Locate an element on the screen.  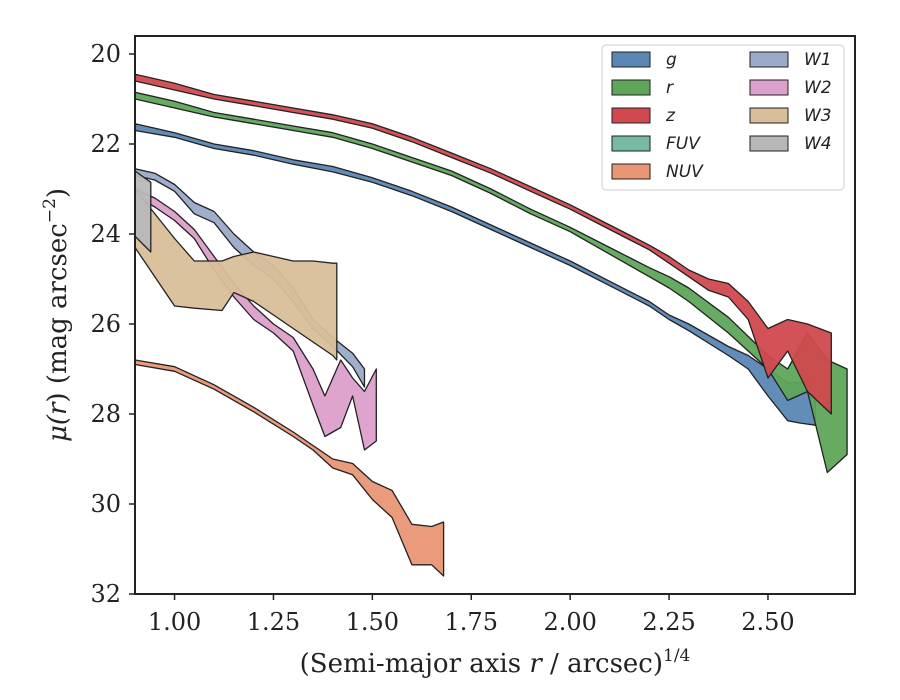
x-tick-label: 2.25 is located at coordinates (668, 622).